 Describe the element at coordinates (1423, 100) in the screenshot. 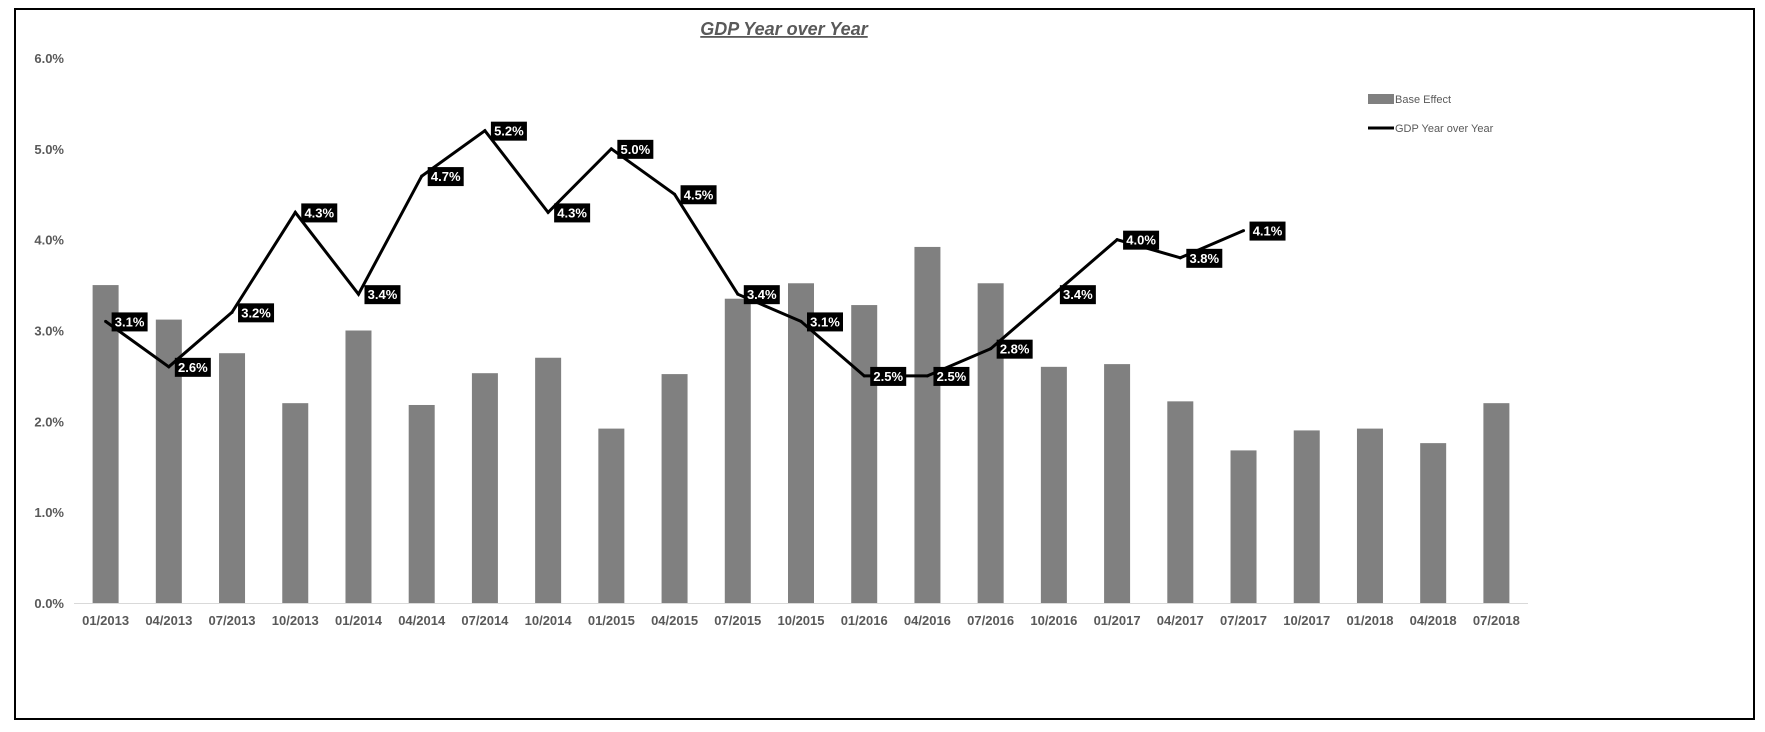

I see `legend-label-base-effect: Base Effect` at that location.